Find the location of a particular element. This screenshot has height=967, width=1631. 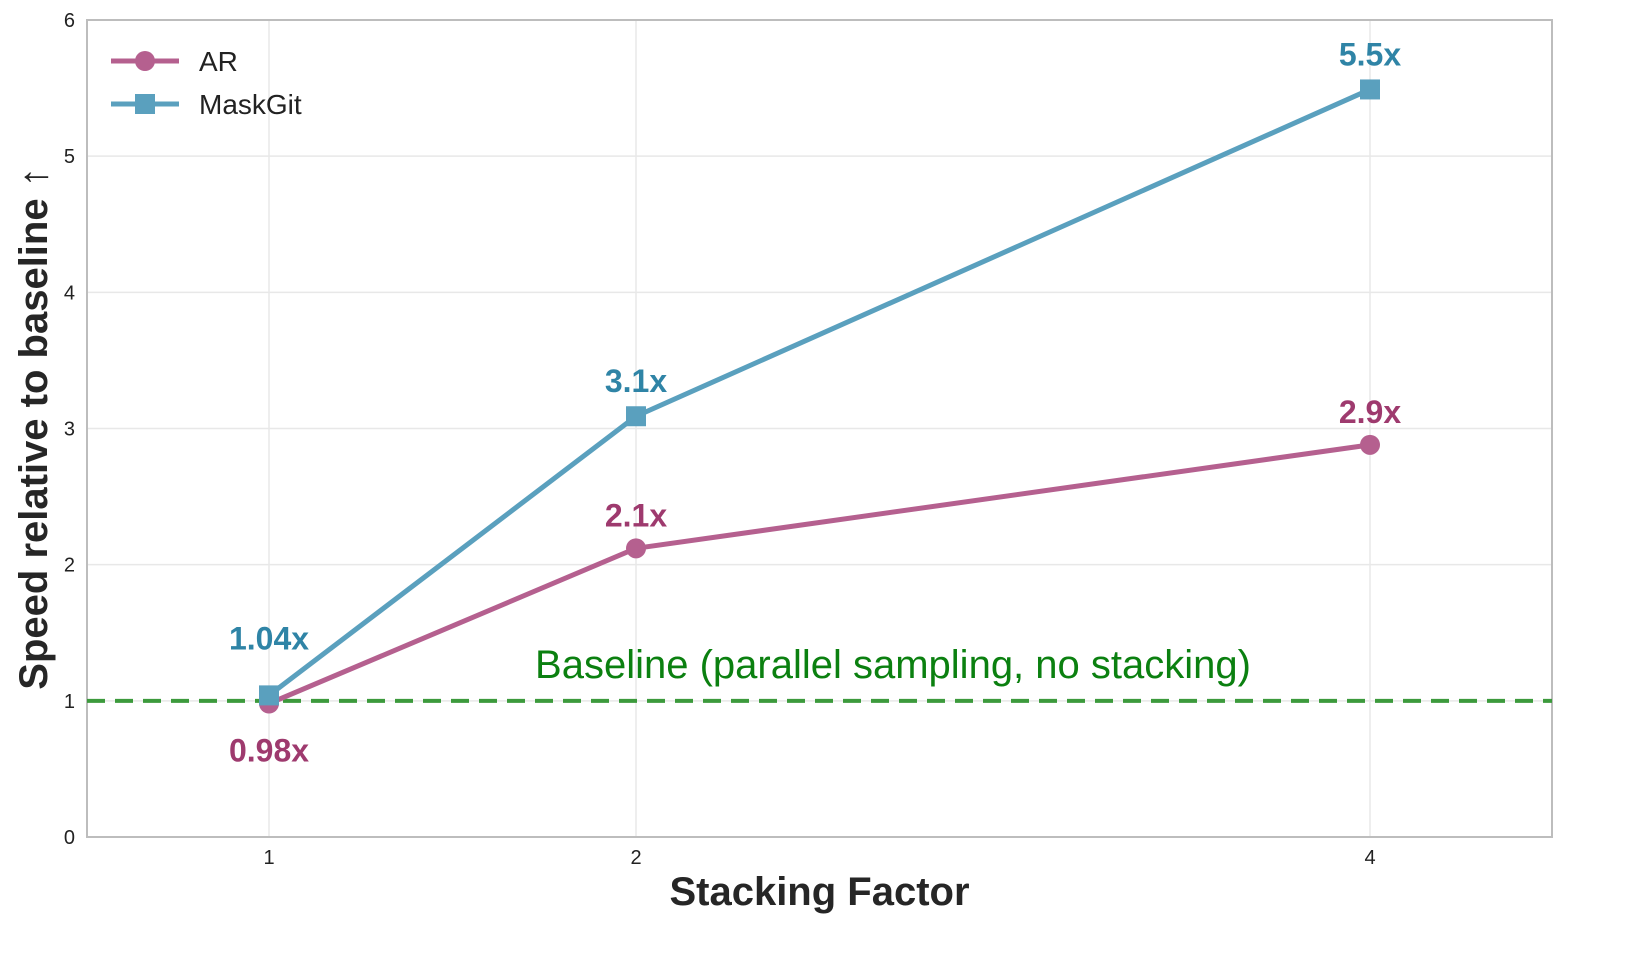

legend-label: AR is located at coordinates (218, 61).